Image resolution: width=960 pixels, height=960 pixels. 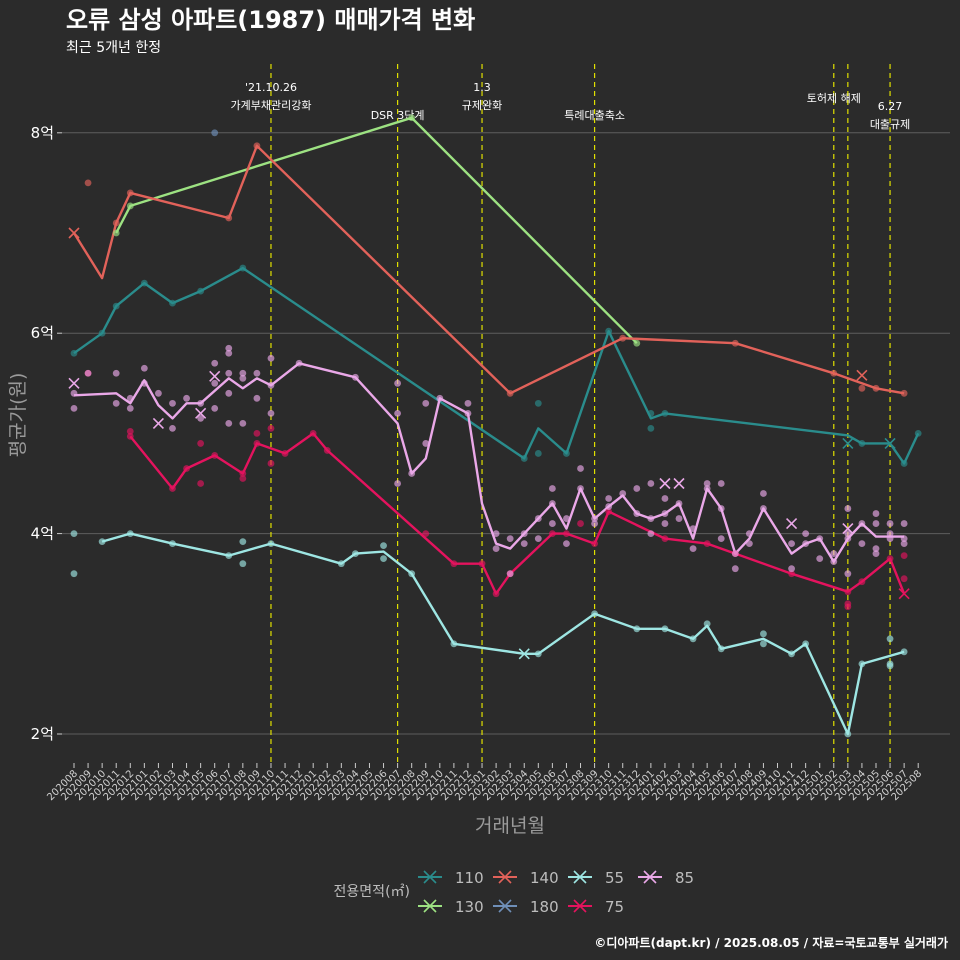 I want to click on legend-label: 55, so click(x=614, y=878).